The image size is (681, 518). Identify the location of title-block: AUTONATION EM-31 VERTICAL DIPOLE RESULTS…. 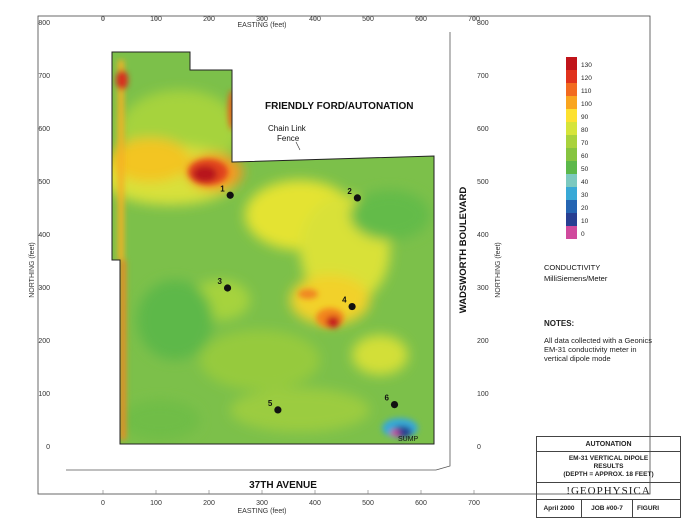
(608, 477).